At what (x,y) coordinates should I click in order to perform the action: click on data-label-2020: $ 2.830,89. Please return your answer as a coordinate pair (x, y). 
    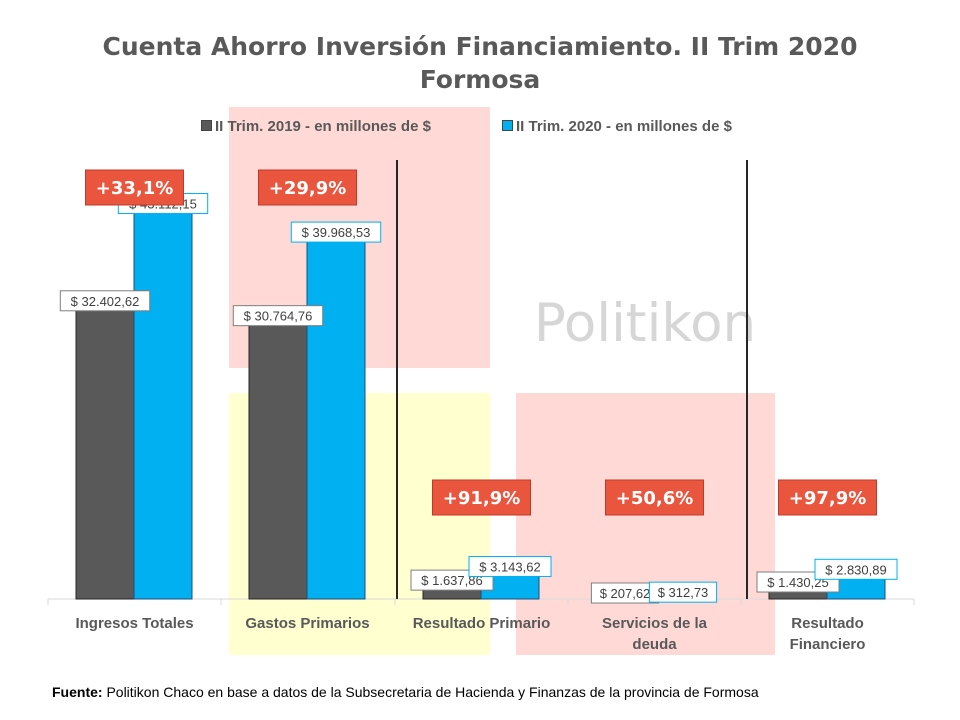
    Looking at the image, I should click on (855, 569).